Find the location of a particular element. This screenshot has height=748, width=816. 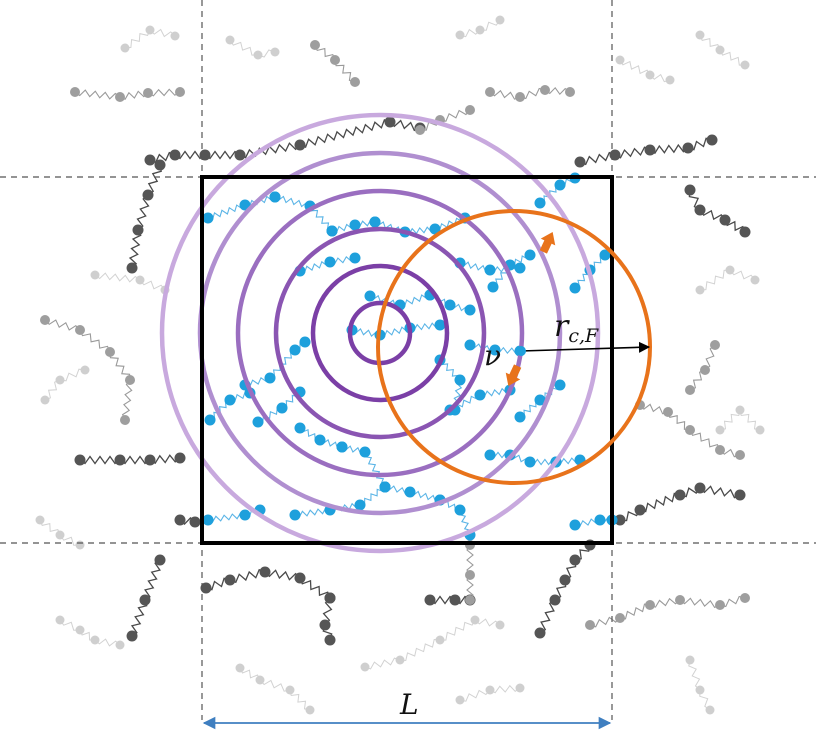

nu-label: ν is located at coordinates (492, 355).